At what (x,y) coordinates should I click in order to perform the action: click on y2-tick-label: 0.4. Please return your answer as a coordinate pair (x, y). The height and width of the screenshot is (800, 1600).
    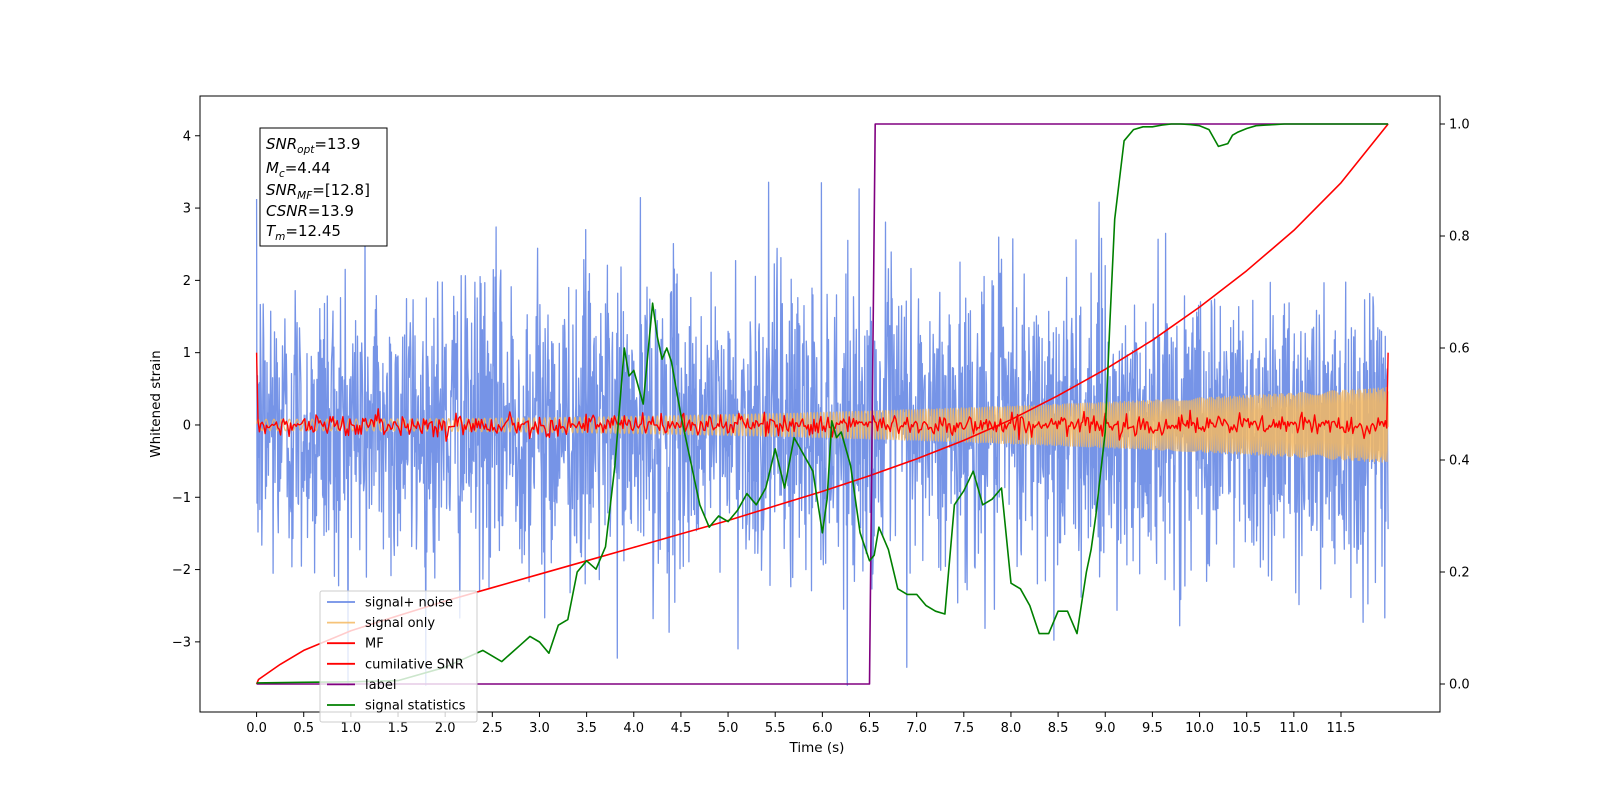
    Looking at the image, I should click on (1459, 461).